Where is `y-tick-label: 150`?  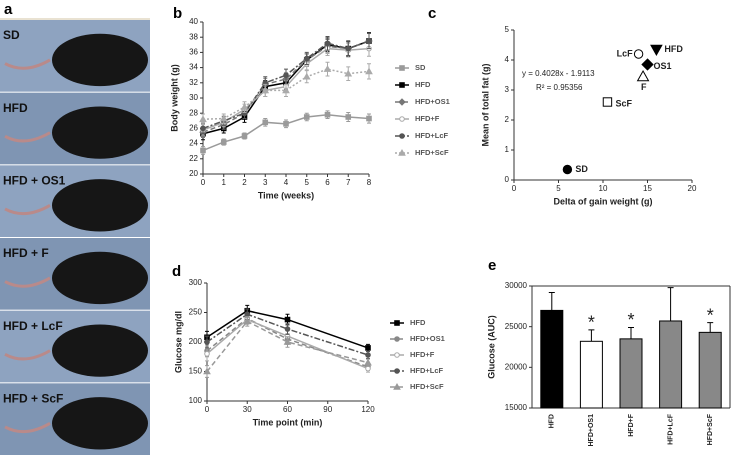
y-tick-label: 150 is located at coordinates (196, 371).